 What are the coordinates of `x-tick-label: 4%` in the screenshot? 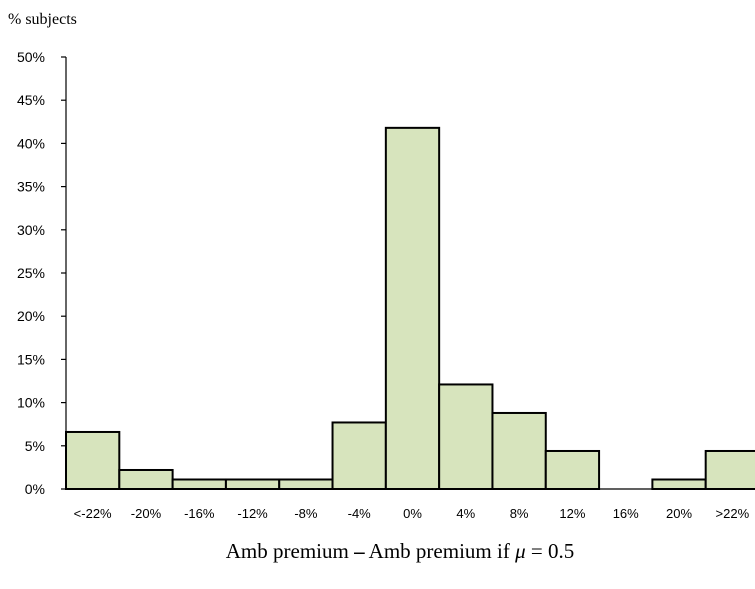 It's located at (465, 513).